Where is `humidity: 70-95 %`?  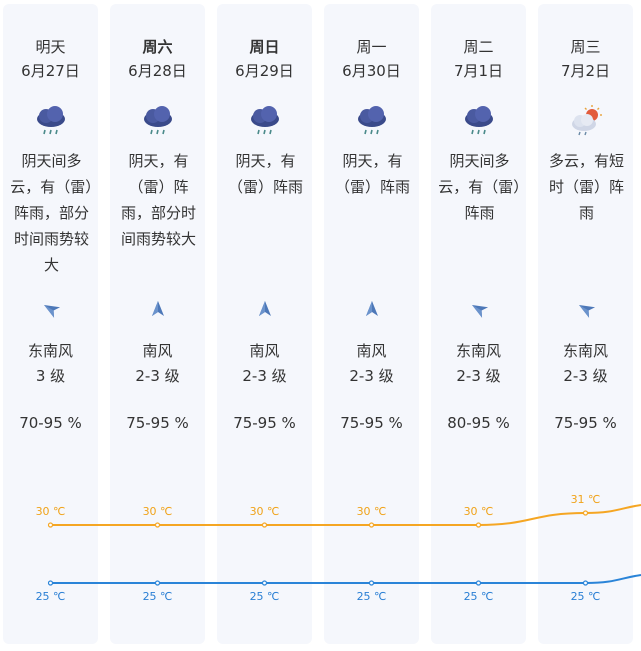
humidity: 70-95 % is located at coordinates (50, 423).